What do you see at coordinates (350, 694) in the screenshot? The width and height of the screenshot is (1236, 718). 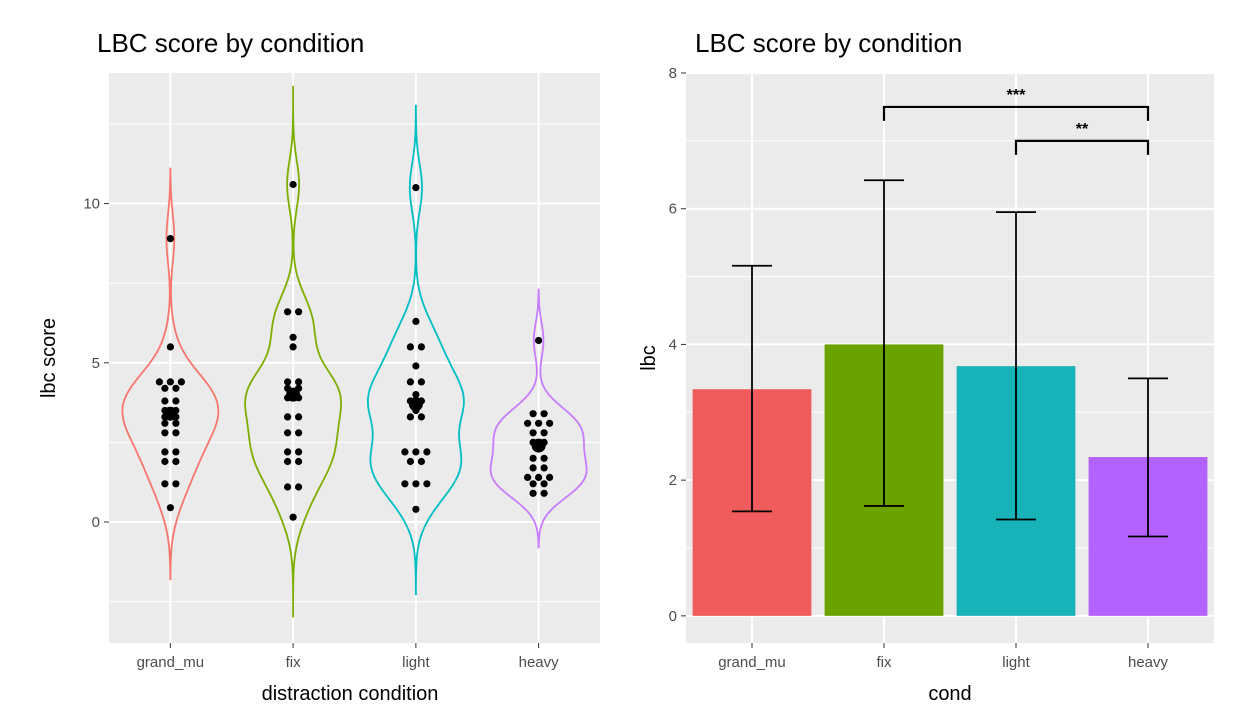 I see `violin-x-axis-label: distraction condition` at bounding box center [350, 694].